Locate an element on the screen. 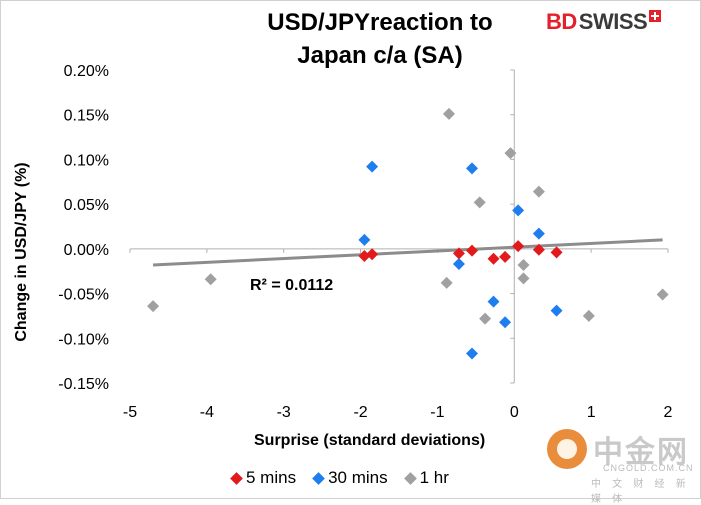 This screenshot has height=505, width=701. legend-label-1-hr: 1 hr is located at coordinates (434, 477).